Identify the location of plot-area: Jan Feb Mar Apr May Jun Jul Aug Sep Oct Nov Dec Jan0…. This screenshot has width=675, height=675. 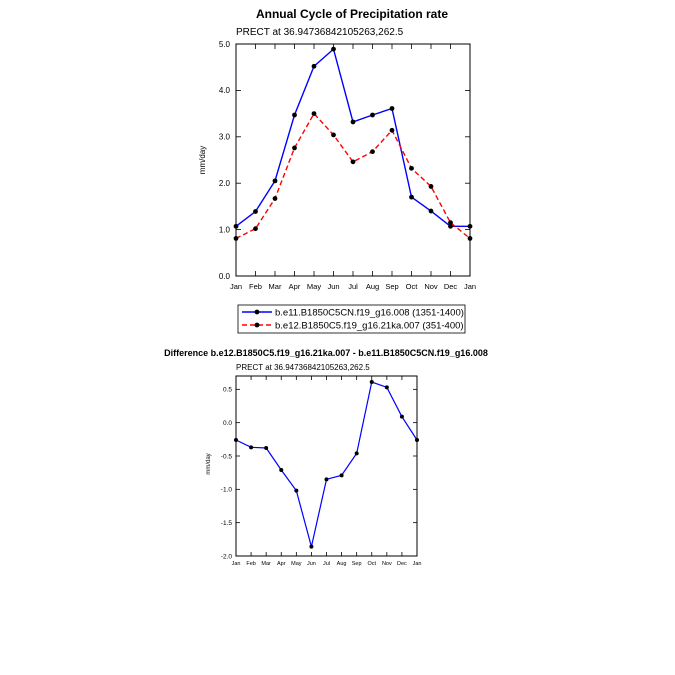
(347, 165).